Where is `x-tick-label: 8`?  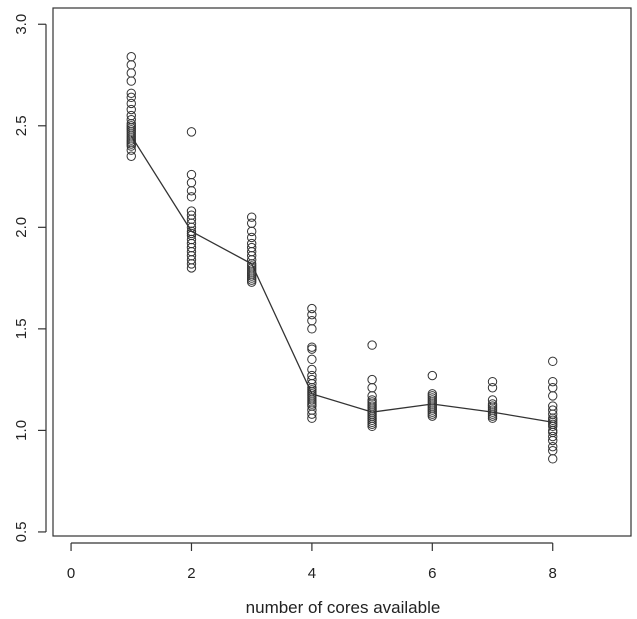
x-tick-label: 8 is located at coordinates (553, 573).